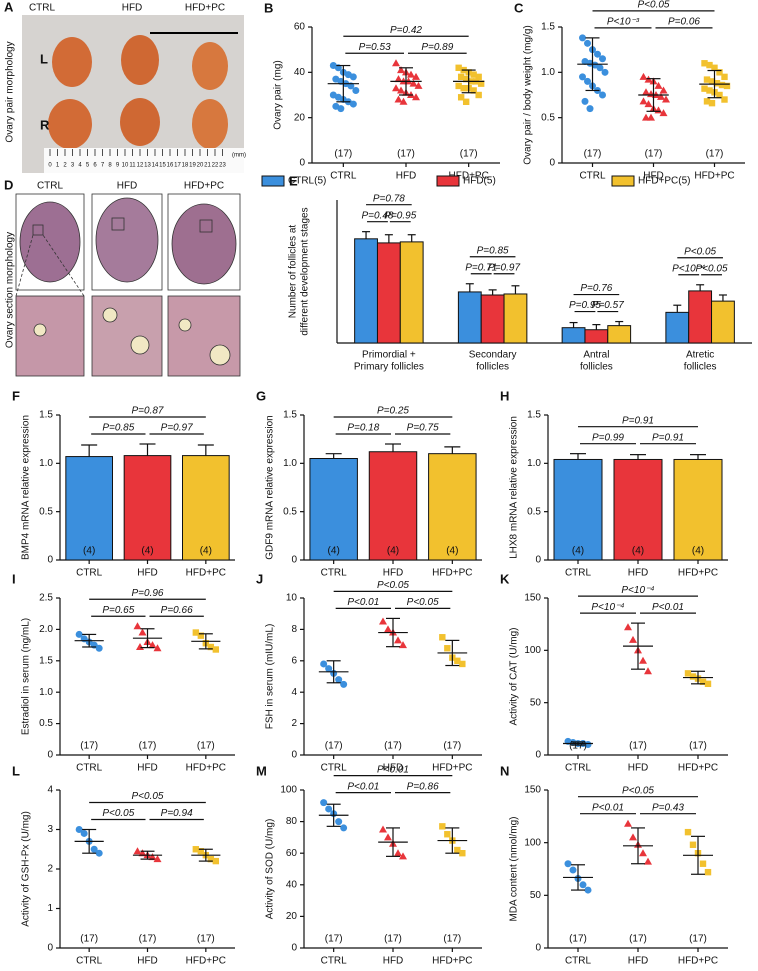 This screenshot has height=971, width=758. Describe the element at coordinates (290, 415) in the screenshot. I see `y-tick-label: 1.5` at that location.